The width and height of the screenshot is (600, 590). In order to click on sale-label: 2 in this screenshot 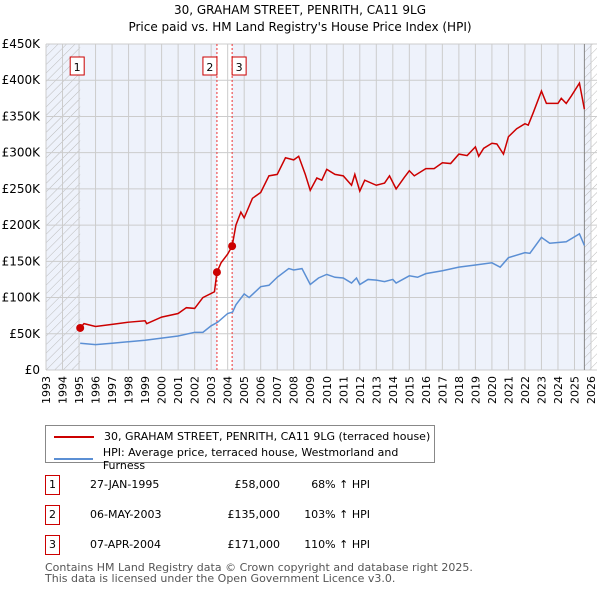, I will do `click(209, 67)`.